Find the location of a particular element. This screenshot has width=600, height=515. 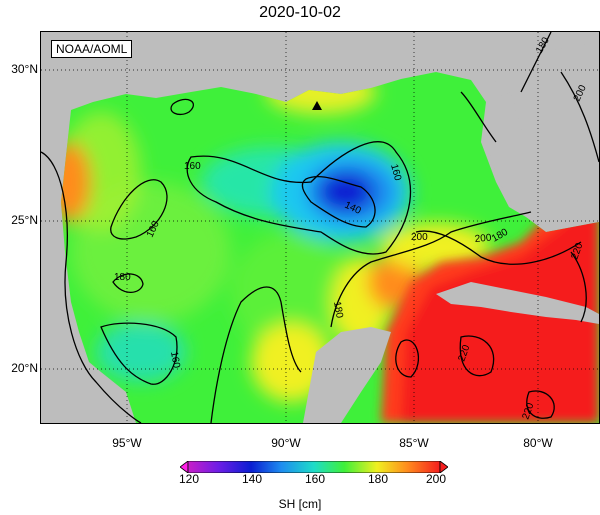

contour-200-caribbean-loop is located at coordinates (407, 358).